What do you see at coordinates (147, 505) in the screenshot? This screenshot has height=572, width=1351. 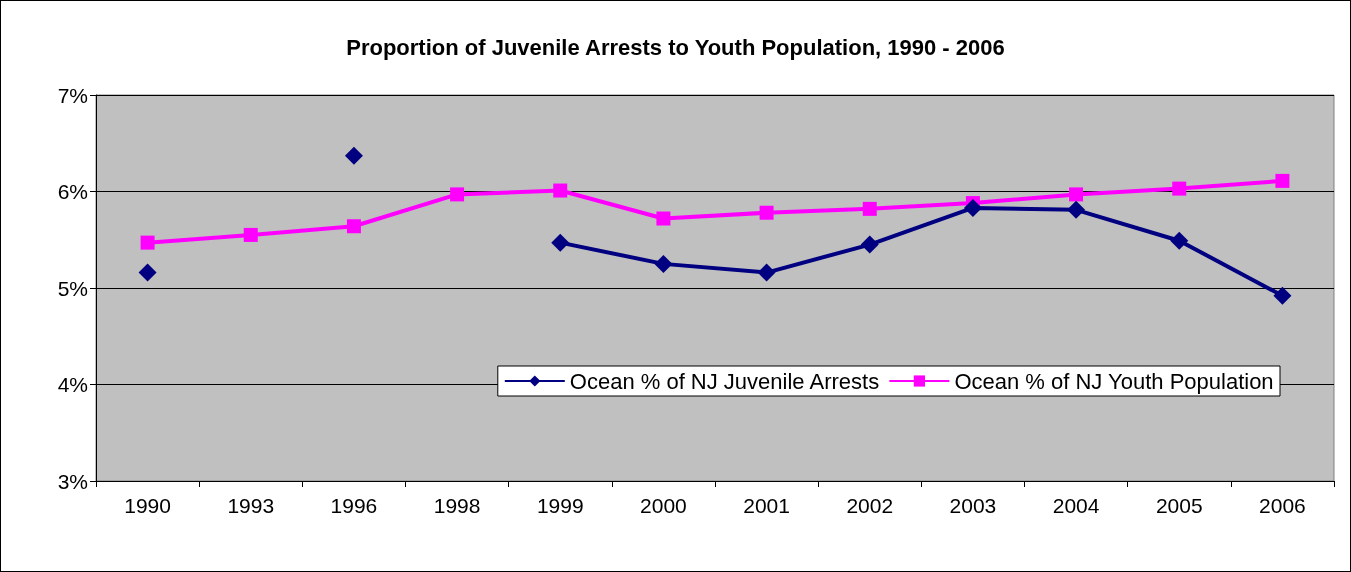 I see `x-tick-label: 1990` at bounding box center [147, 505].